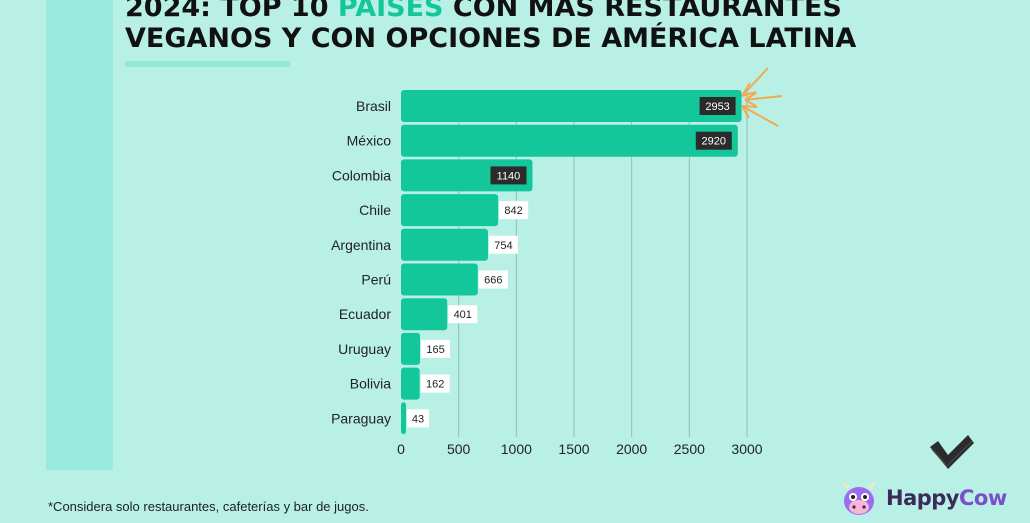 This screenshot has width=1030, height=523. Describe the element at coordinates (373, 106) in the screenshot. I see `category-label: Brasil` at that location.